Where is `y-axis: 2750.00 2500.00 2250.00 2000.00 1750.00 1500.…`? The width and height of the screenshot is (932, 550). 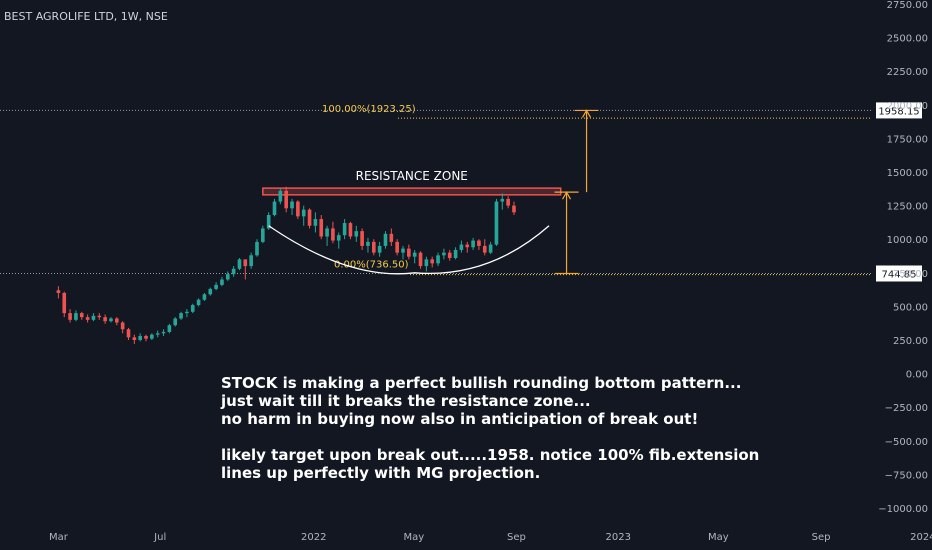
y-axis: 2750.00 2500.00 2250.00 2000.00 1750.00 1500.… is located at coordinates (903, 257).